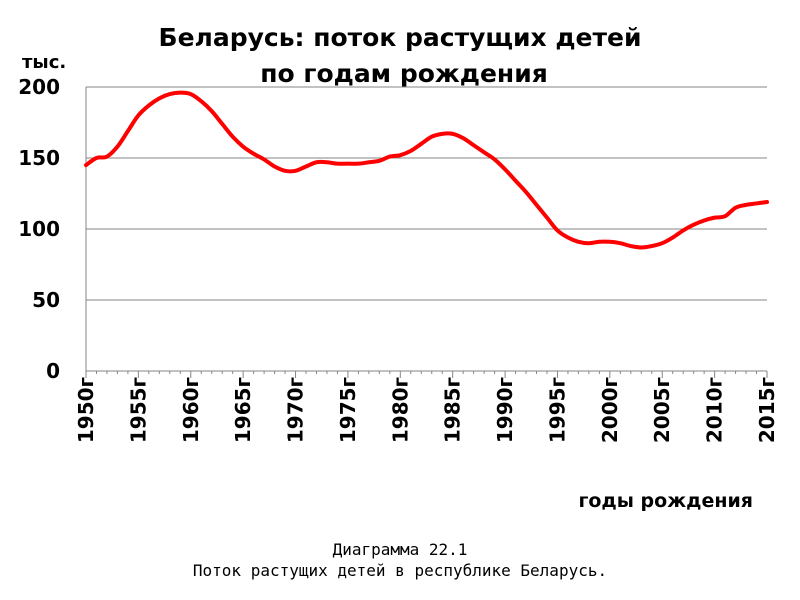 The width and height of the screenshot is (800, 600). I want to click on y-tick-labels: 0 50 100 150 200, so click(39, 229).